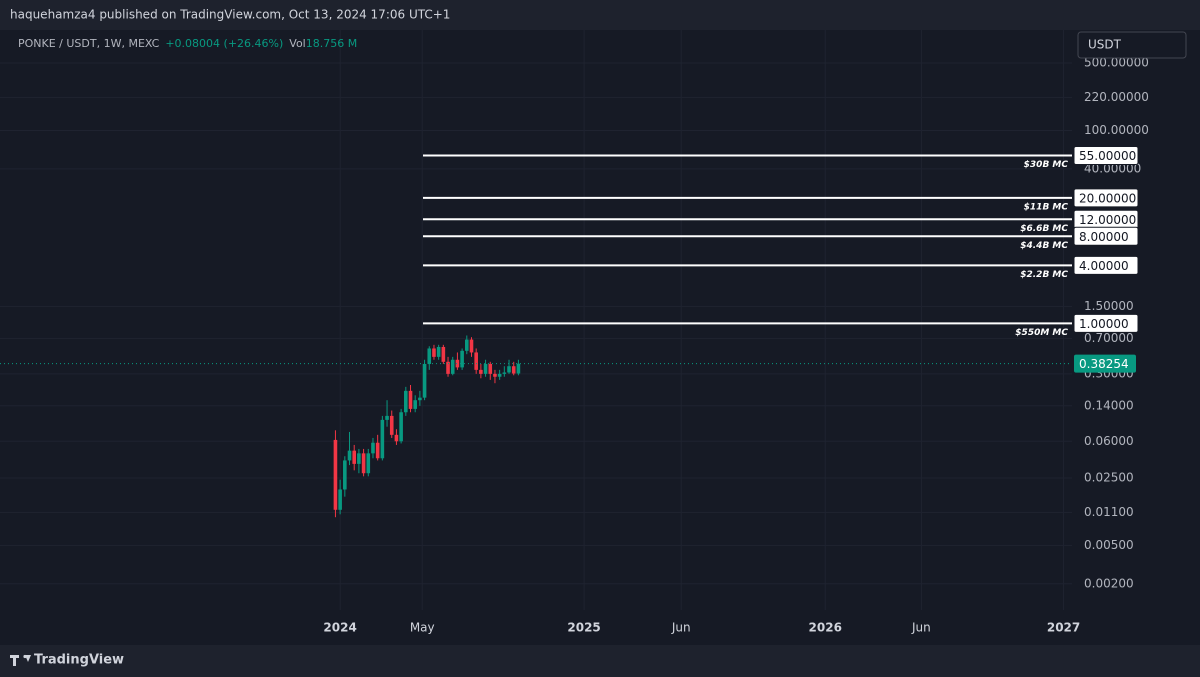 Image resolution: width=1200 pixels, height=677 pixels. Describe the element at coordinates (600, 15) in the screenshot. I see `top-bar` at that location.